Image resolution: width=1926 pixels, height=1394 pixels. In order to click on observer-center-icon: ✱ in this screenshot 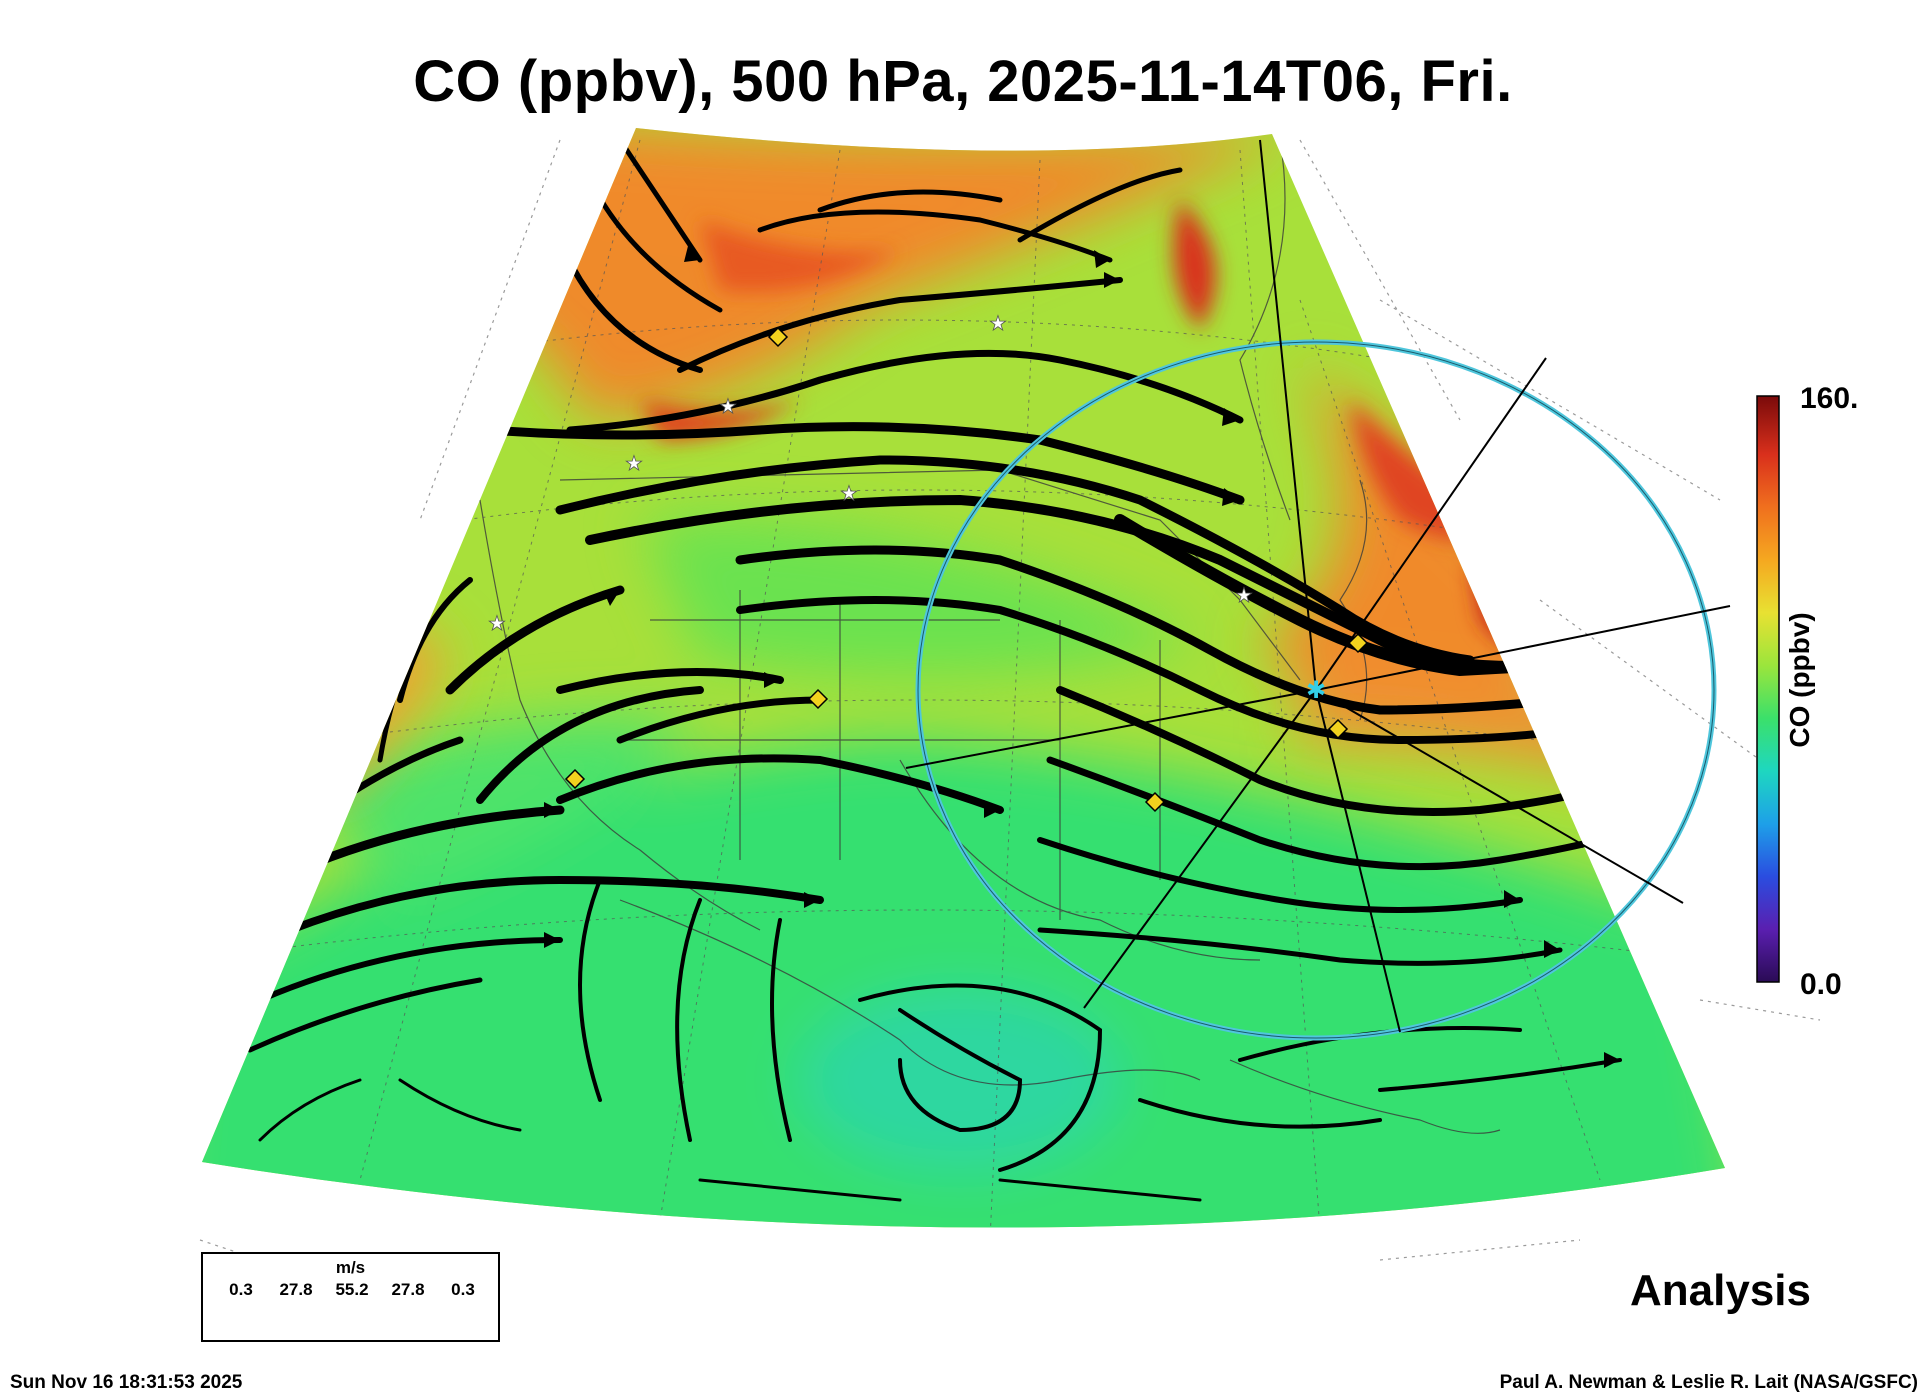, I will do `click(1316, 690)`.